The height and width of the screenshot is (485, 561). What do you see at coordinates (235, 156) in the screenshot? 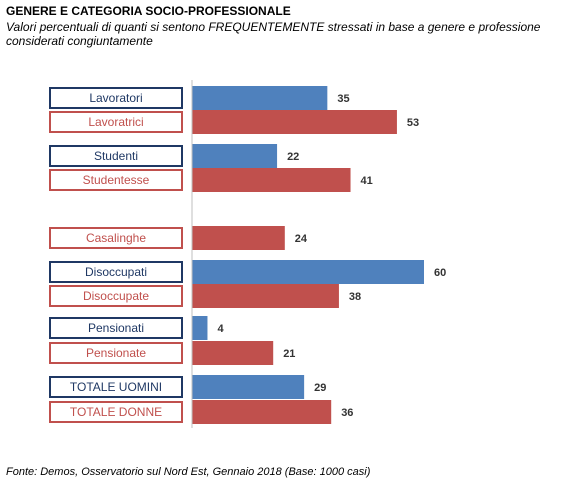
I see `bar-studenti` at bounding box center [235, 156].